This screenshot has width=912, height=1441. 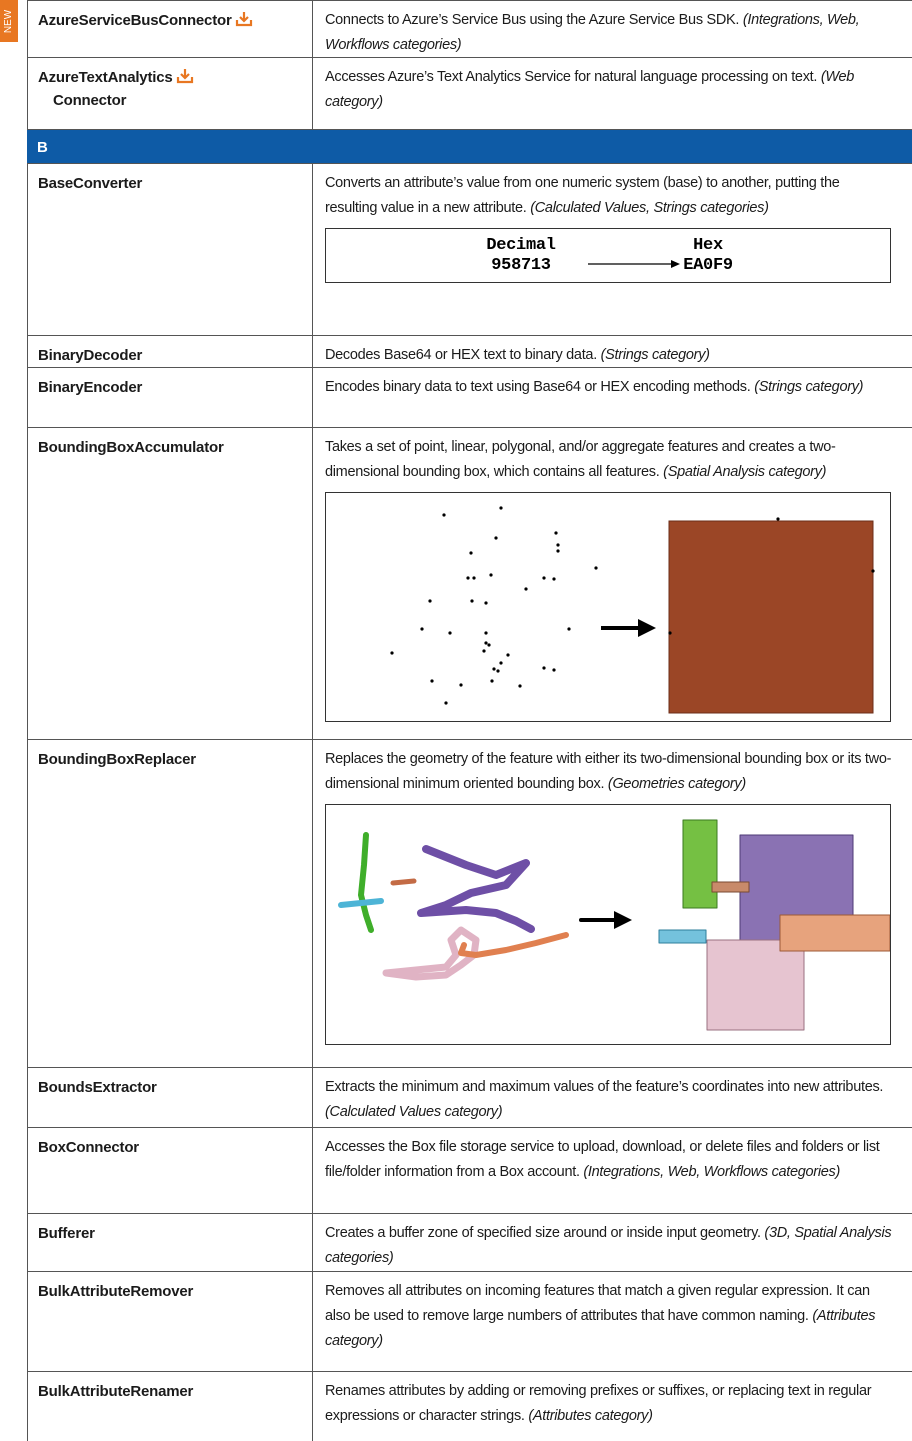 I want to click on section-header: B, so click(x=469, y=146).